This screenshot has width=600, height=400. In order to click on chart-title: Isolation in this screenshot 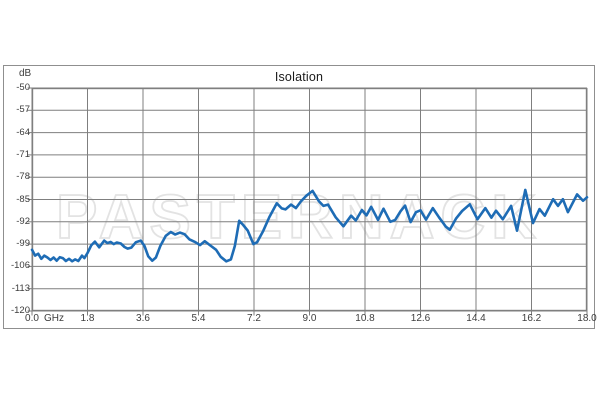, I will do `click(299, 77)`.